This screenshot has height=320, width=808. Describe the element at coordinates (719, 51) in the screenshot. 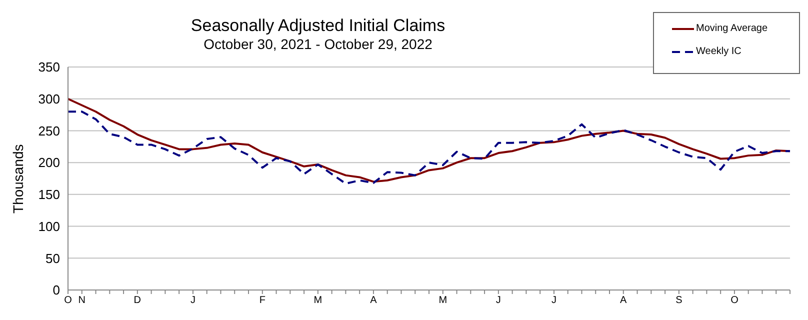

I see `legend-label: Weekly IC` at that location.